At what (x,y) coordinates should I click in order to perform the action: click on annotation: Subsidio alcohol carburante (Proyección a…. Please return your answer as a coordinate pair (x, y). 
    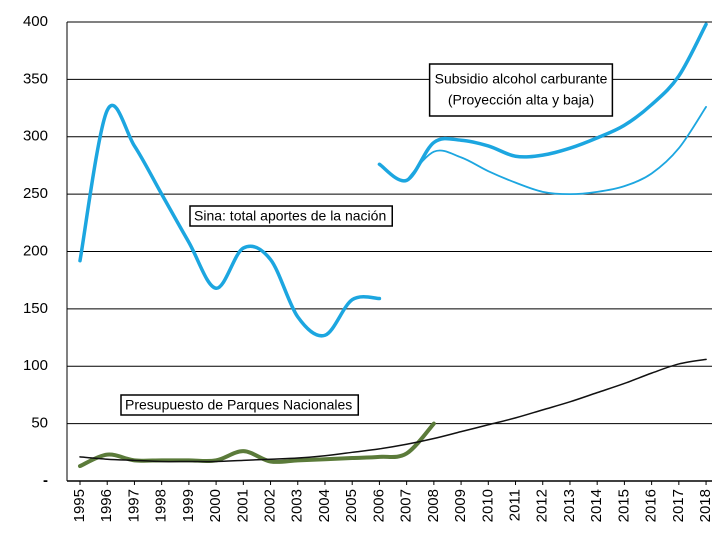
    Looking at the image, I should click on (521, 90).